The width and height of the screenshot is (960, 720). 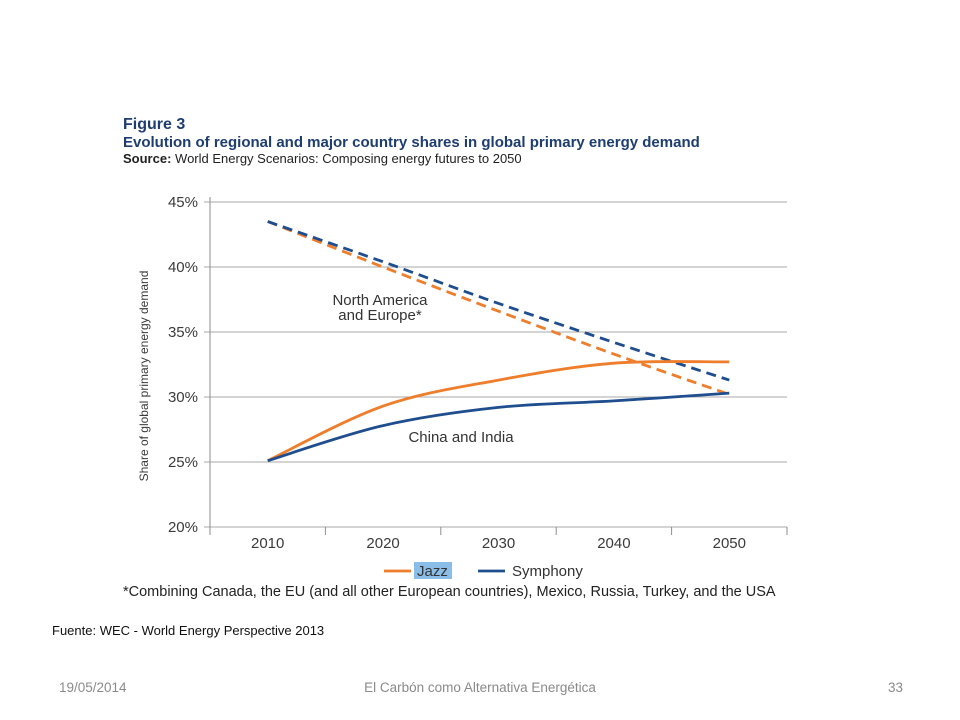 What do you see at coordinates (154, 124) in the screenshot?
I see `figure-label: Figure 3` at bounding box center [154, 124].